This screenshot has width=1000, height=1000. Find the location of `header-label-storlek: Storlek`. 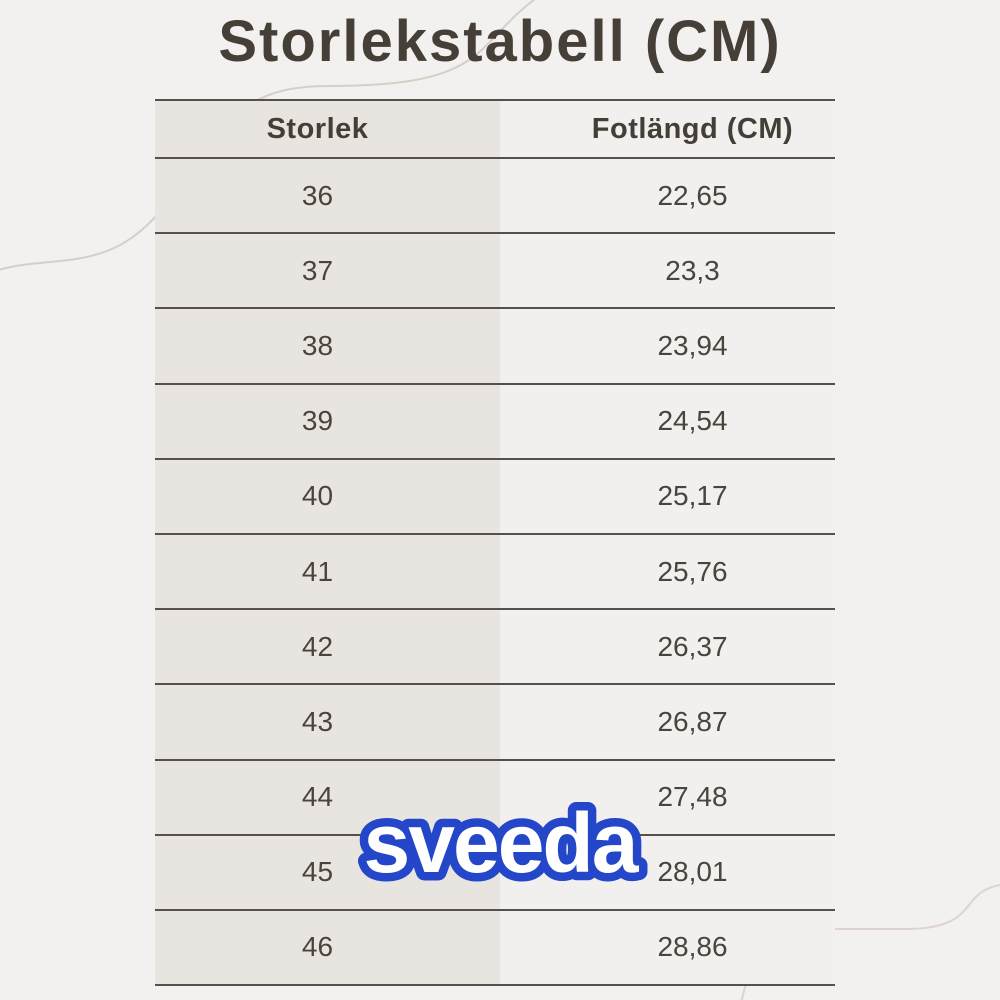

header-label-storlek: Storlek is located at coordinates (317, 128).